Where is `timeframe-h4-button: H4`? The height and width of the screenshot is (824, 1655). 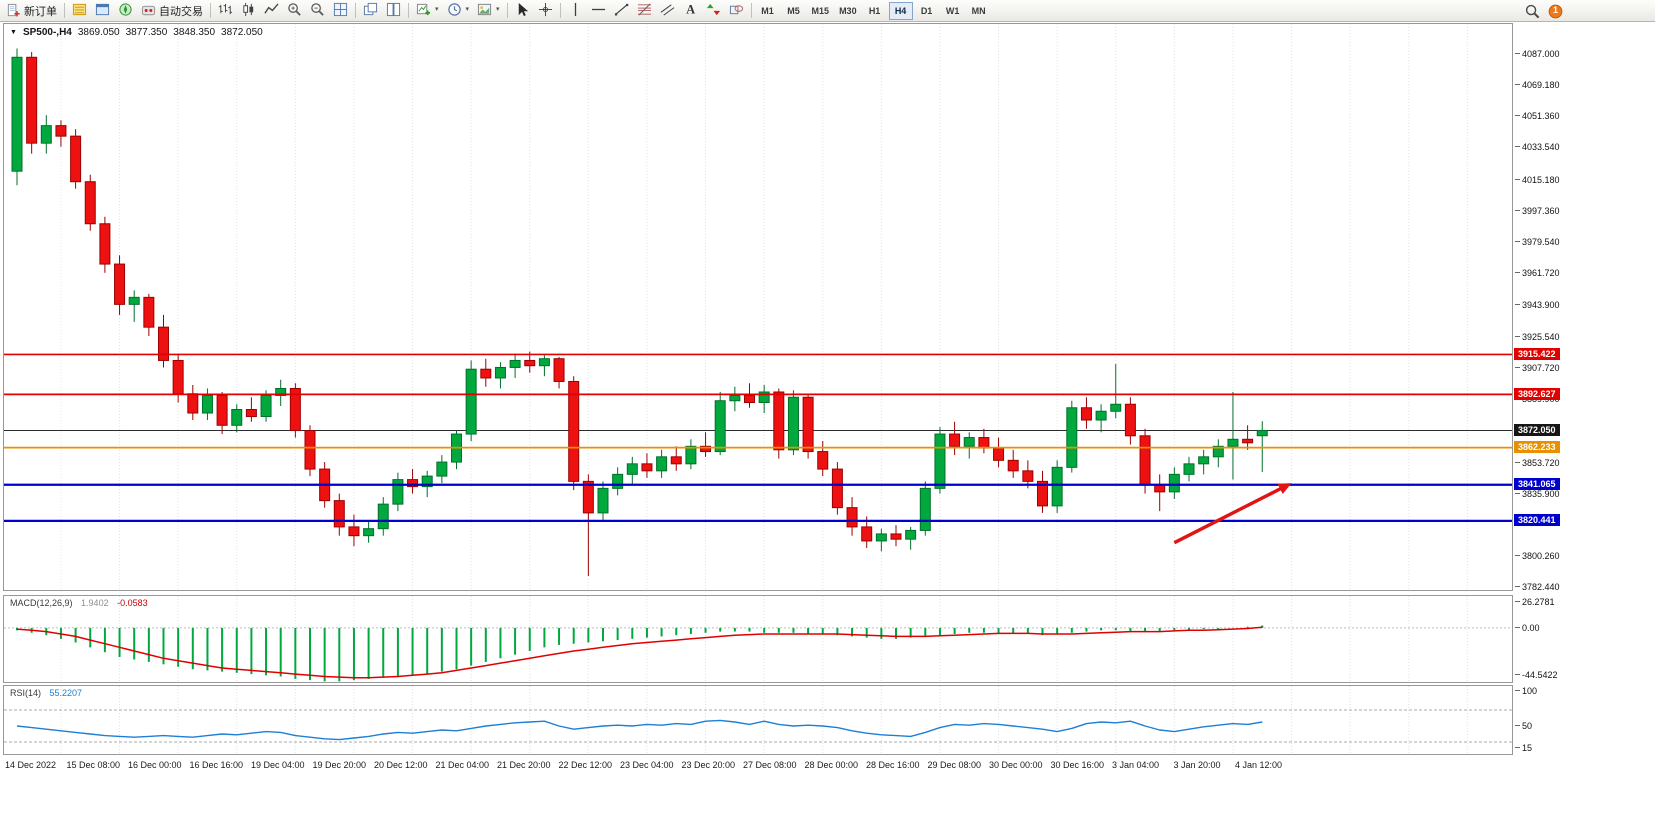 timeframe-h4-button: H4 is located at coordinates (900, 11).